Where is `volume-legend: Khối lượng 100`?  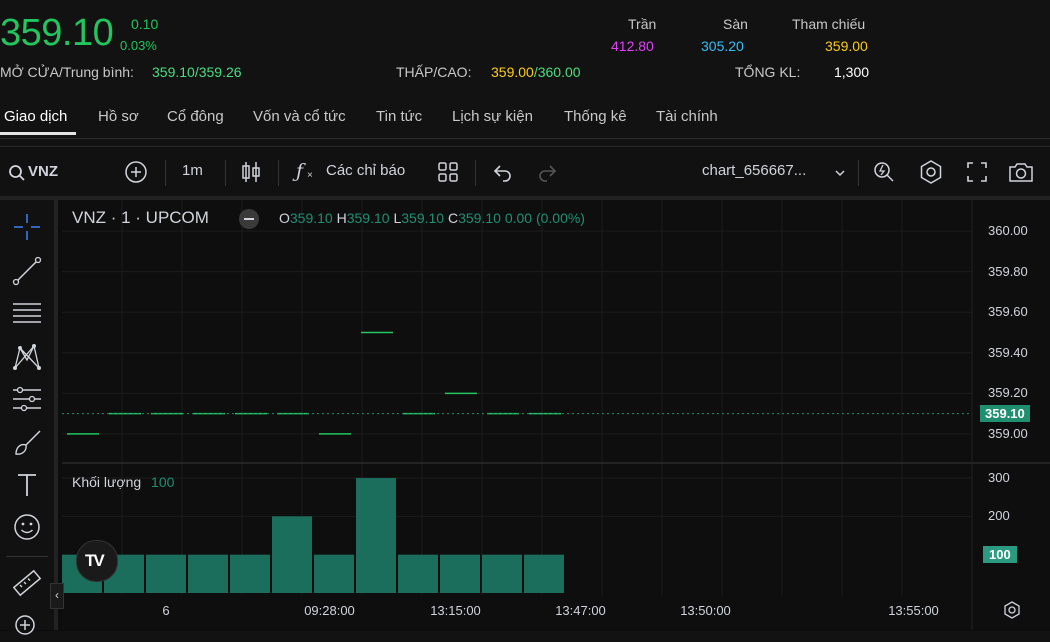 volume-legend: Khối lượng 100 is located at coordinates (123, 482).